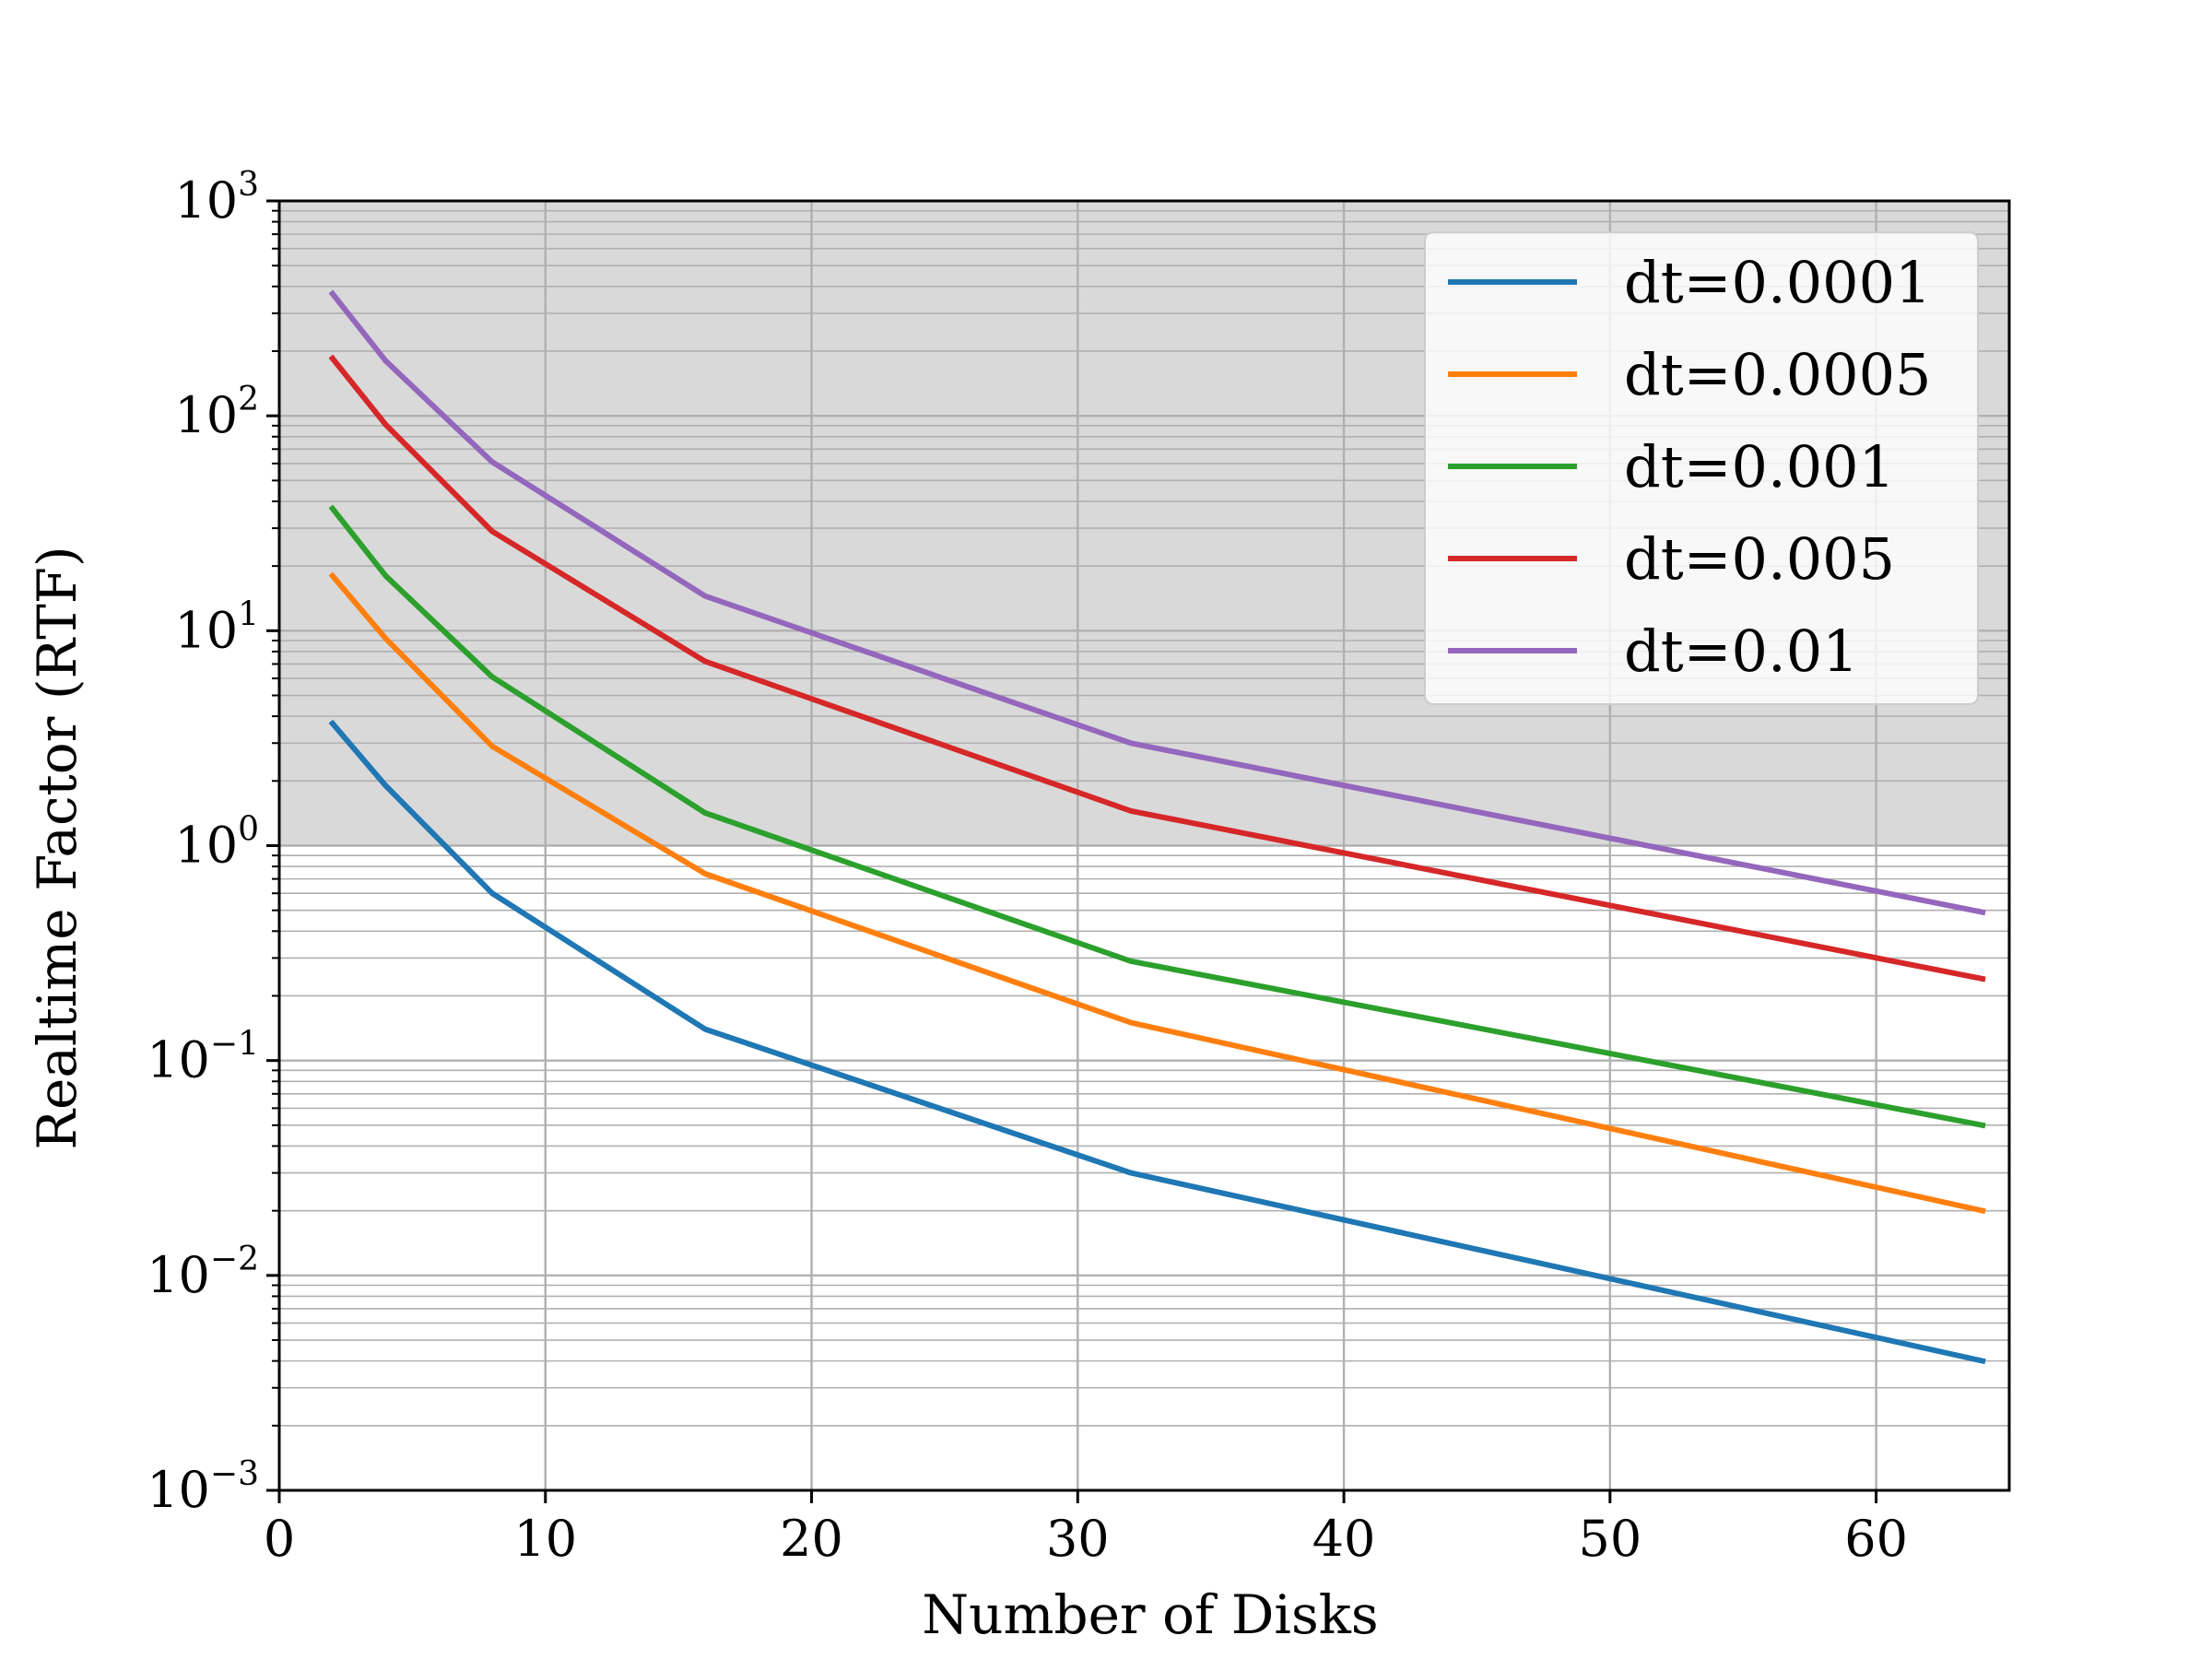  I want to click on y-tick-label: 10⁻¹, so click(203, 1057).